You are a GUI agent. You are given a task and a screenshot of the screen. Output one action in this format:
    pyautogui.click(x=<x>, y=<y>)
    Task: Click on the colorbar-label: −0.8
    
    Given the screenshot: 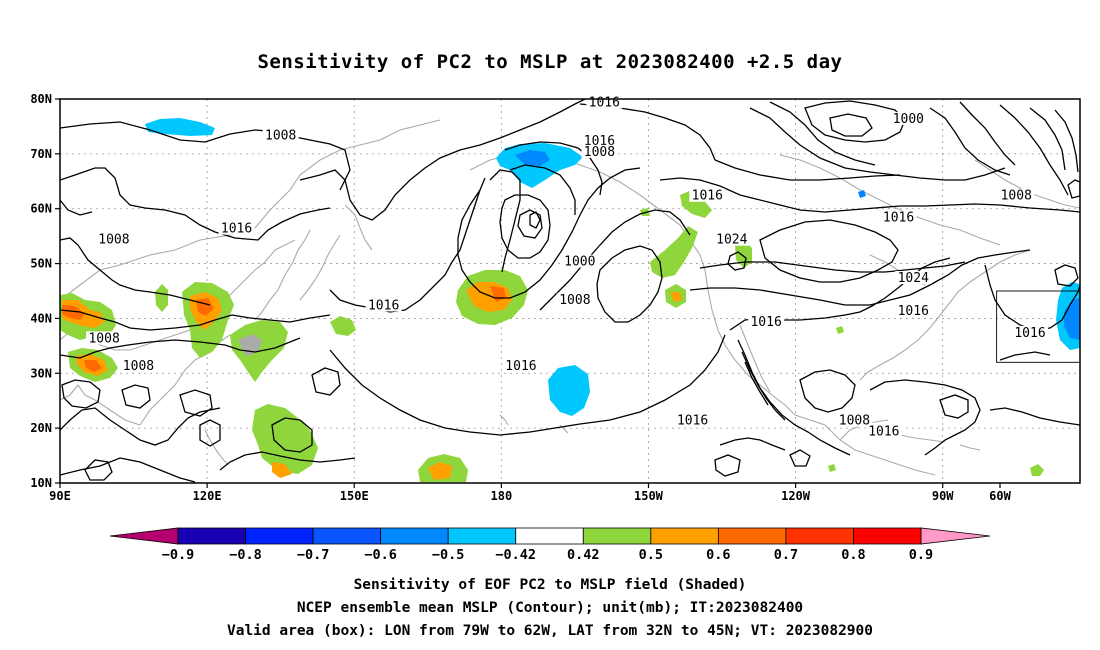 What is the action you would take?
    pyautogui.click(x=245, y=555)
    